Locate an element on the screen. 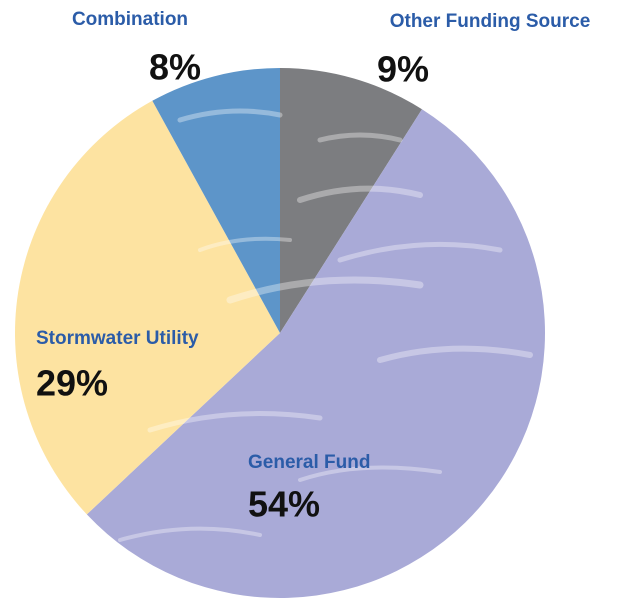 This screenshot has width=625, height=599. slice-value: 9% is located at coordinates (403, 69).